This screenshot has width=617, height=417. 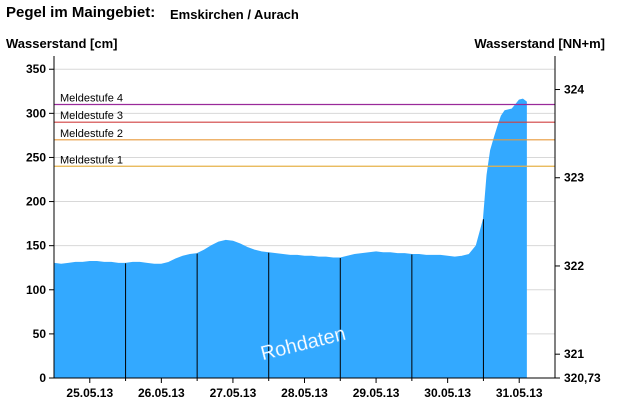 I want to click on x-tick-label: 26.05.13, so click(x=161, y=393).